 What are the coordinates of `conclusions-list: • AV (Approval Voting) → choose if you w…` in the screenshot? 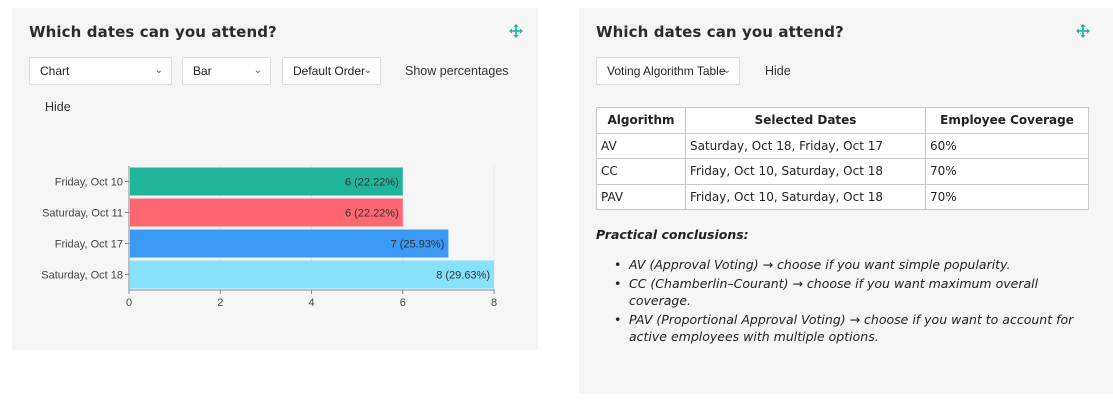 It's located at (847, 301).